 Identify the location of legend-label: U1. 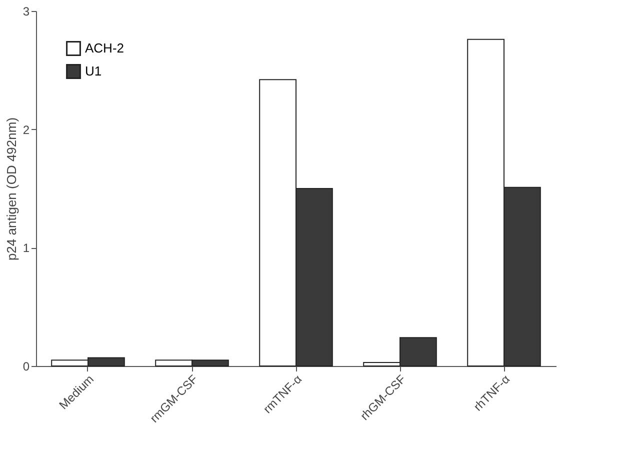
(93, 71).